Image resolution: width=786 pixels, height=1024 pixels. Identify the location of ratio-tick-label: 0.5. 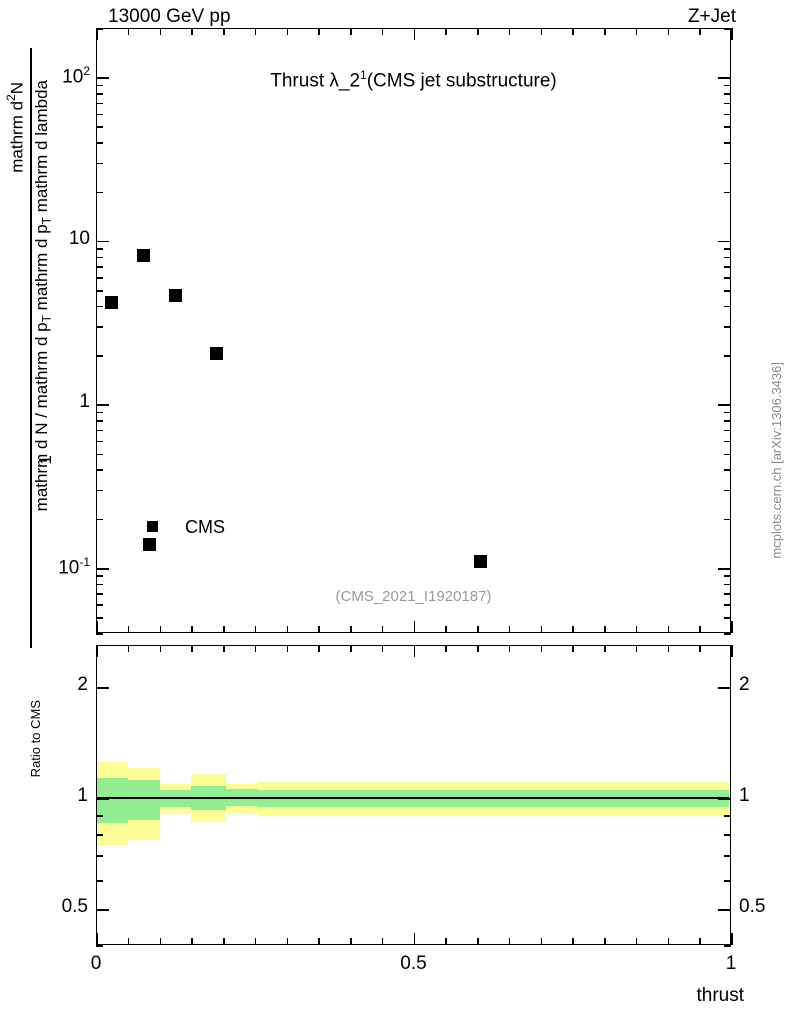
(752, 907).